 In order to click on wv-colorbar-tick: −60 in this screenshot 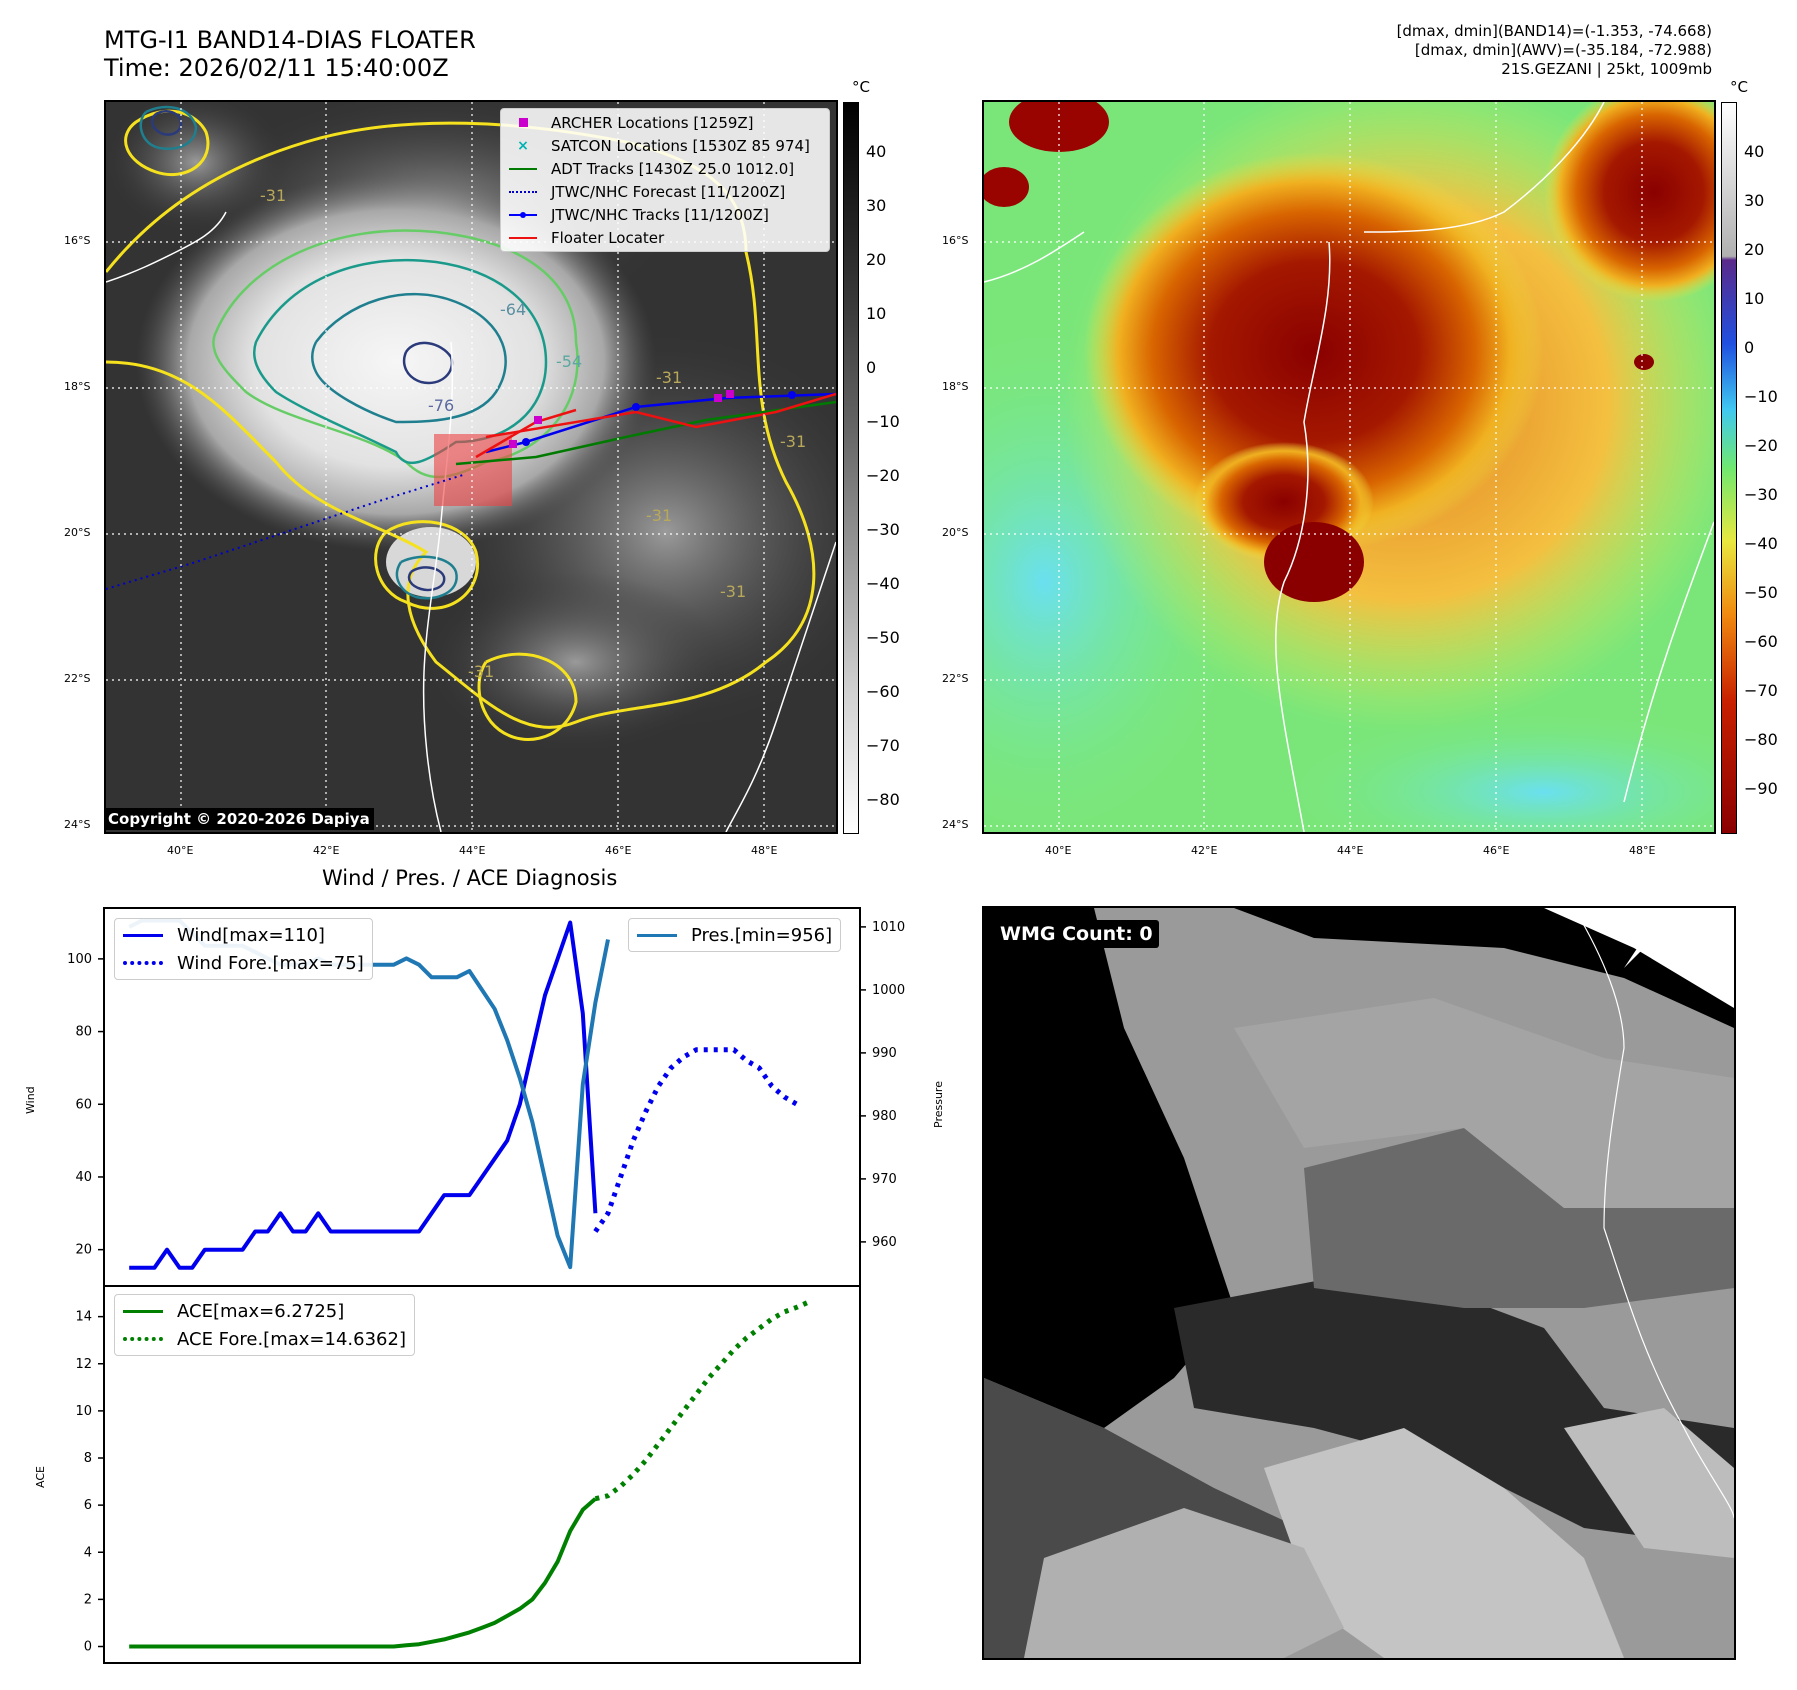, I will do `click(1761, 641)`.